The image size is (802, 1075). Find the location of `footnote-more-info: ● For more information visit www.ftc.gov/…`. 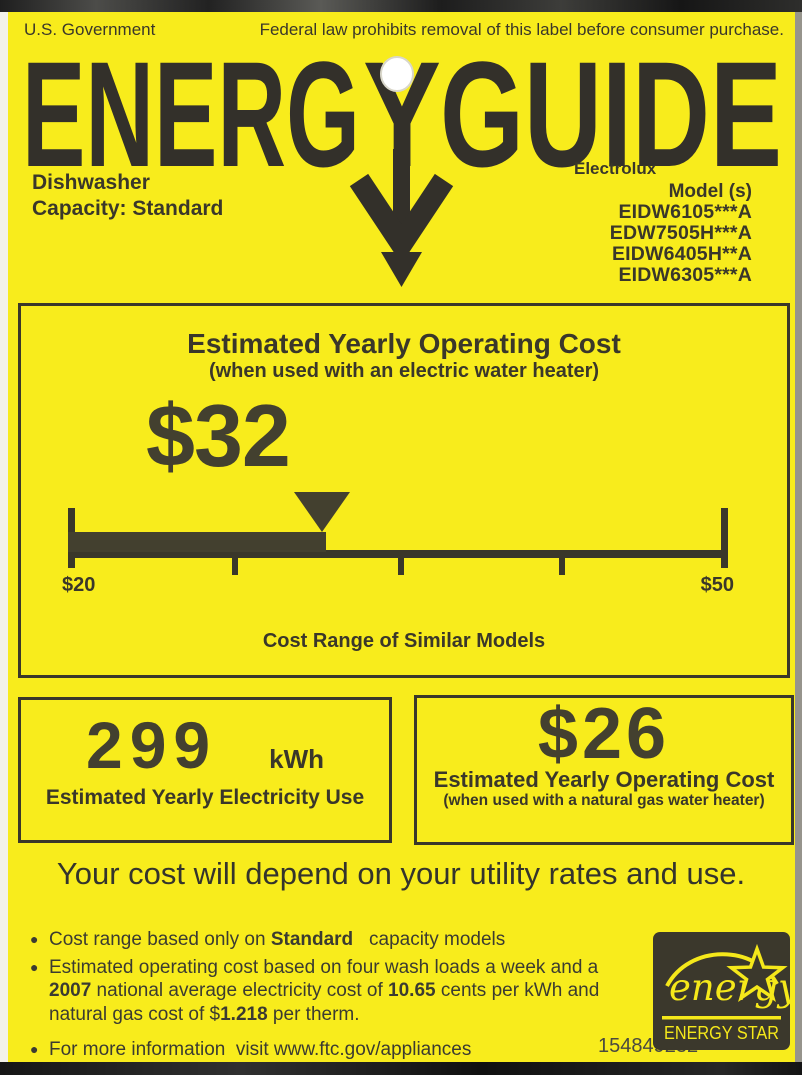

footnote-more-info: ● For more information visit www.ftc.gov/… is located at coordinates (330, 1050).